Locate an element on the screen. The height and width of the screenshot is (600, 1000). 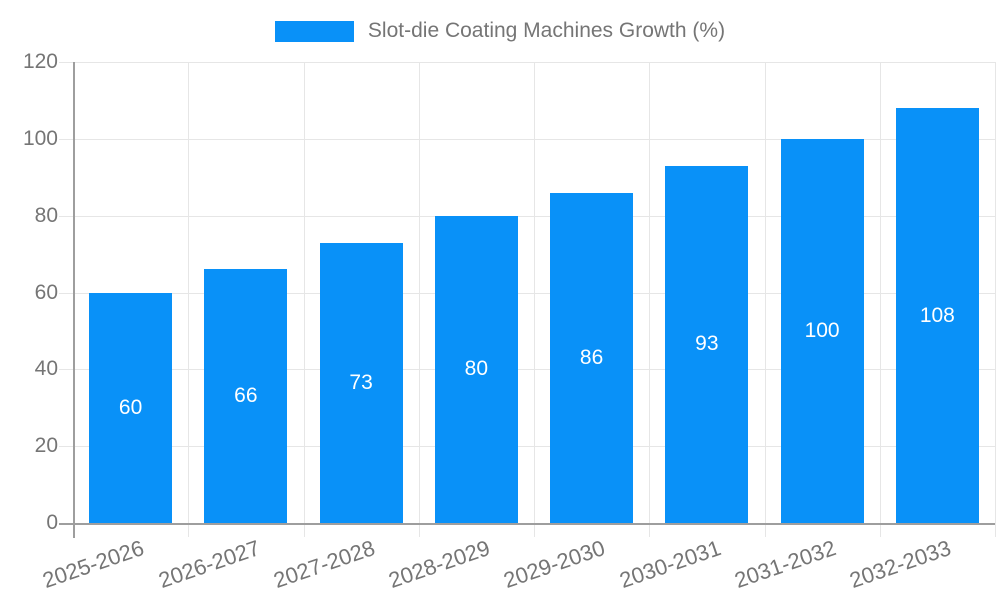
legend: Slot-die Coating Machines Growth (%) is located at coordinates (500, 31).